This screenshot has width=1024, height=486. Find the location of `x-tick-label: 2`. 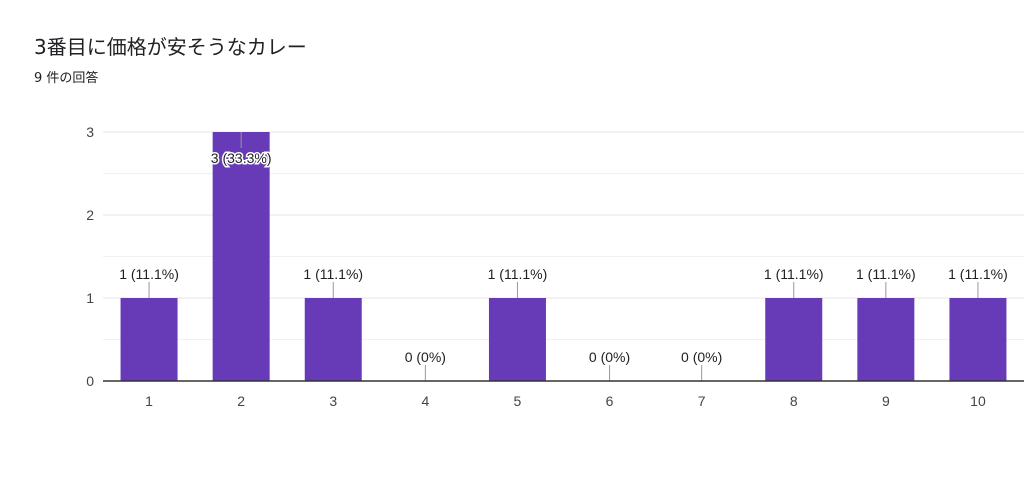

x-tick-label: 2 is located at coordinates (241, 401).